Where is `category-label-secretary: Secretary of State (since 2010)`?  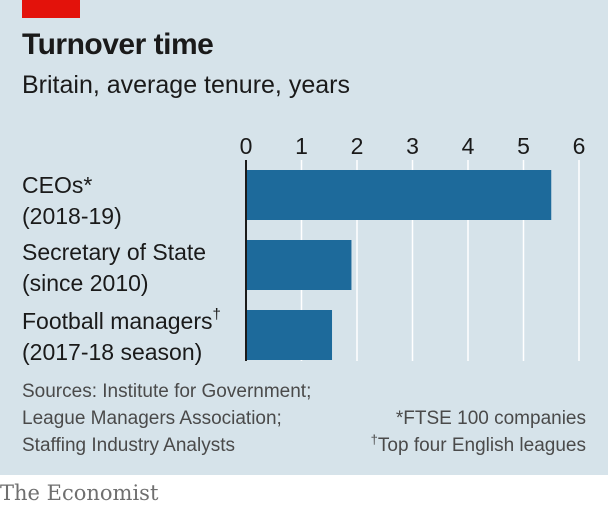 category-label-secretary: Secretary of State (since 2010) is located at coordinates (114, 268).